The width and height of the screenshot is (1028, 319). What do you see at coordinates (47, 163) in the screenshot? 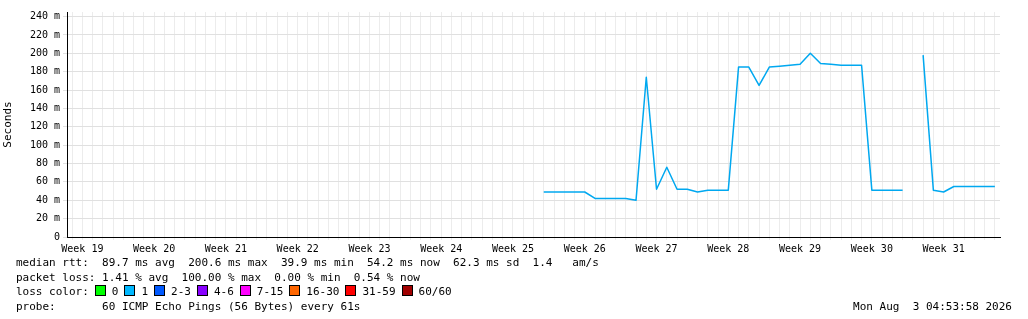
I see `y-tick-label: 80 m` at bounding box center [47, 163].